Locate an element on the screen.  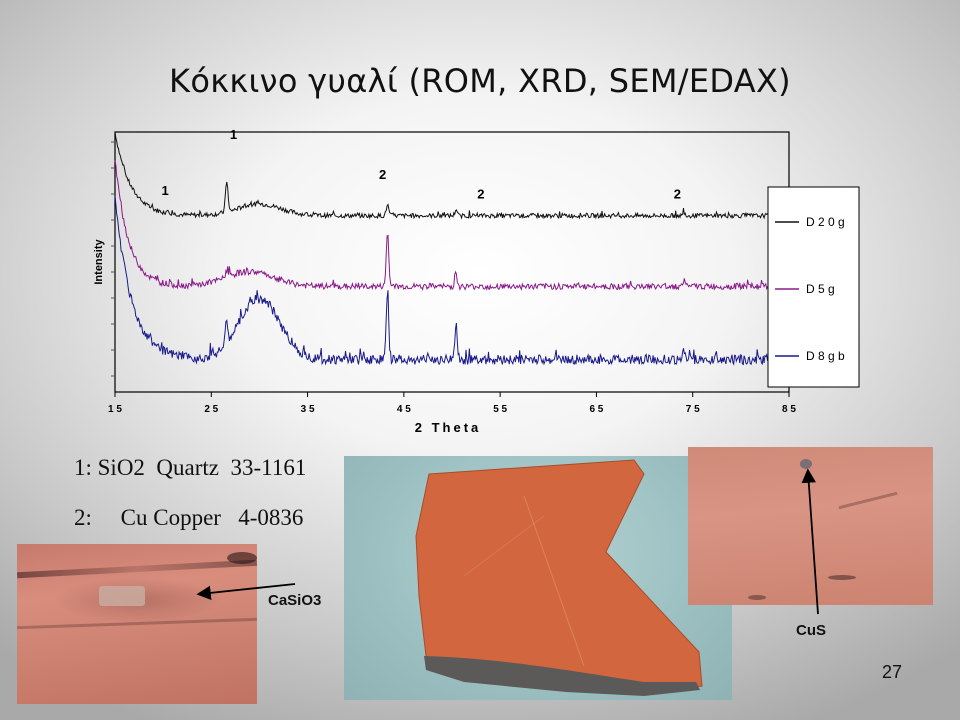
legend: D 2 0 g D 5 g D 8 g b is located at coordinates (813, 287).